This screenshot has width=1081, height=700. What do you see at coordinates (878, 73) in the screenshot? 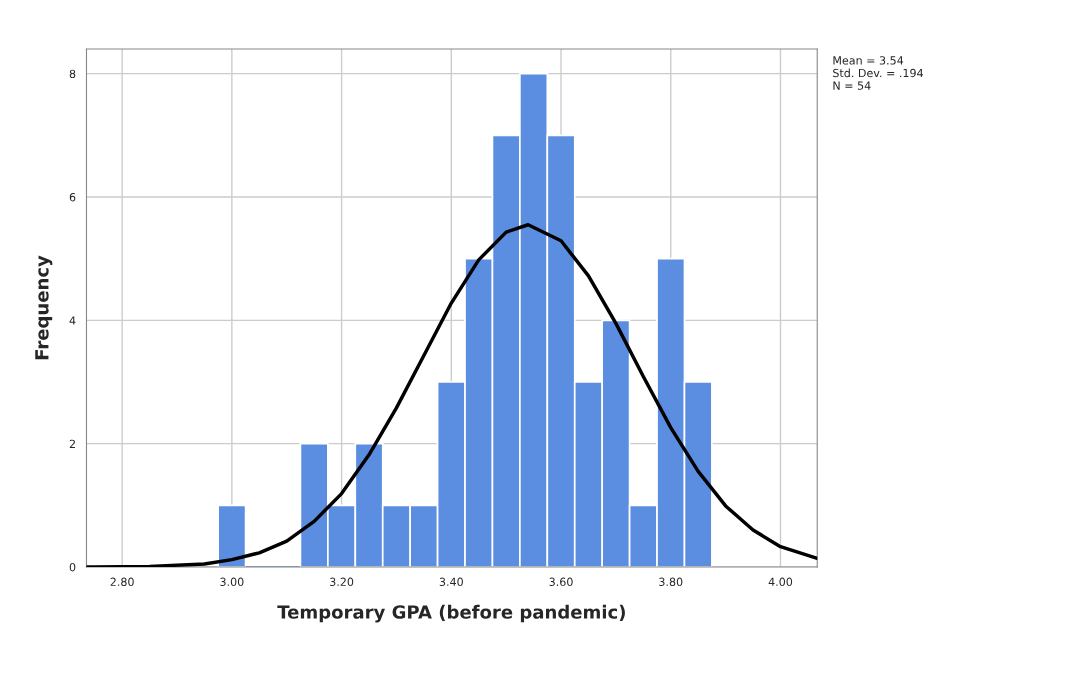
I see `text: Std. Dev. = .194` at bounding box center [878, 73].